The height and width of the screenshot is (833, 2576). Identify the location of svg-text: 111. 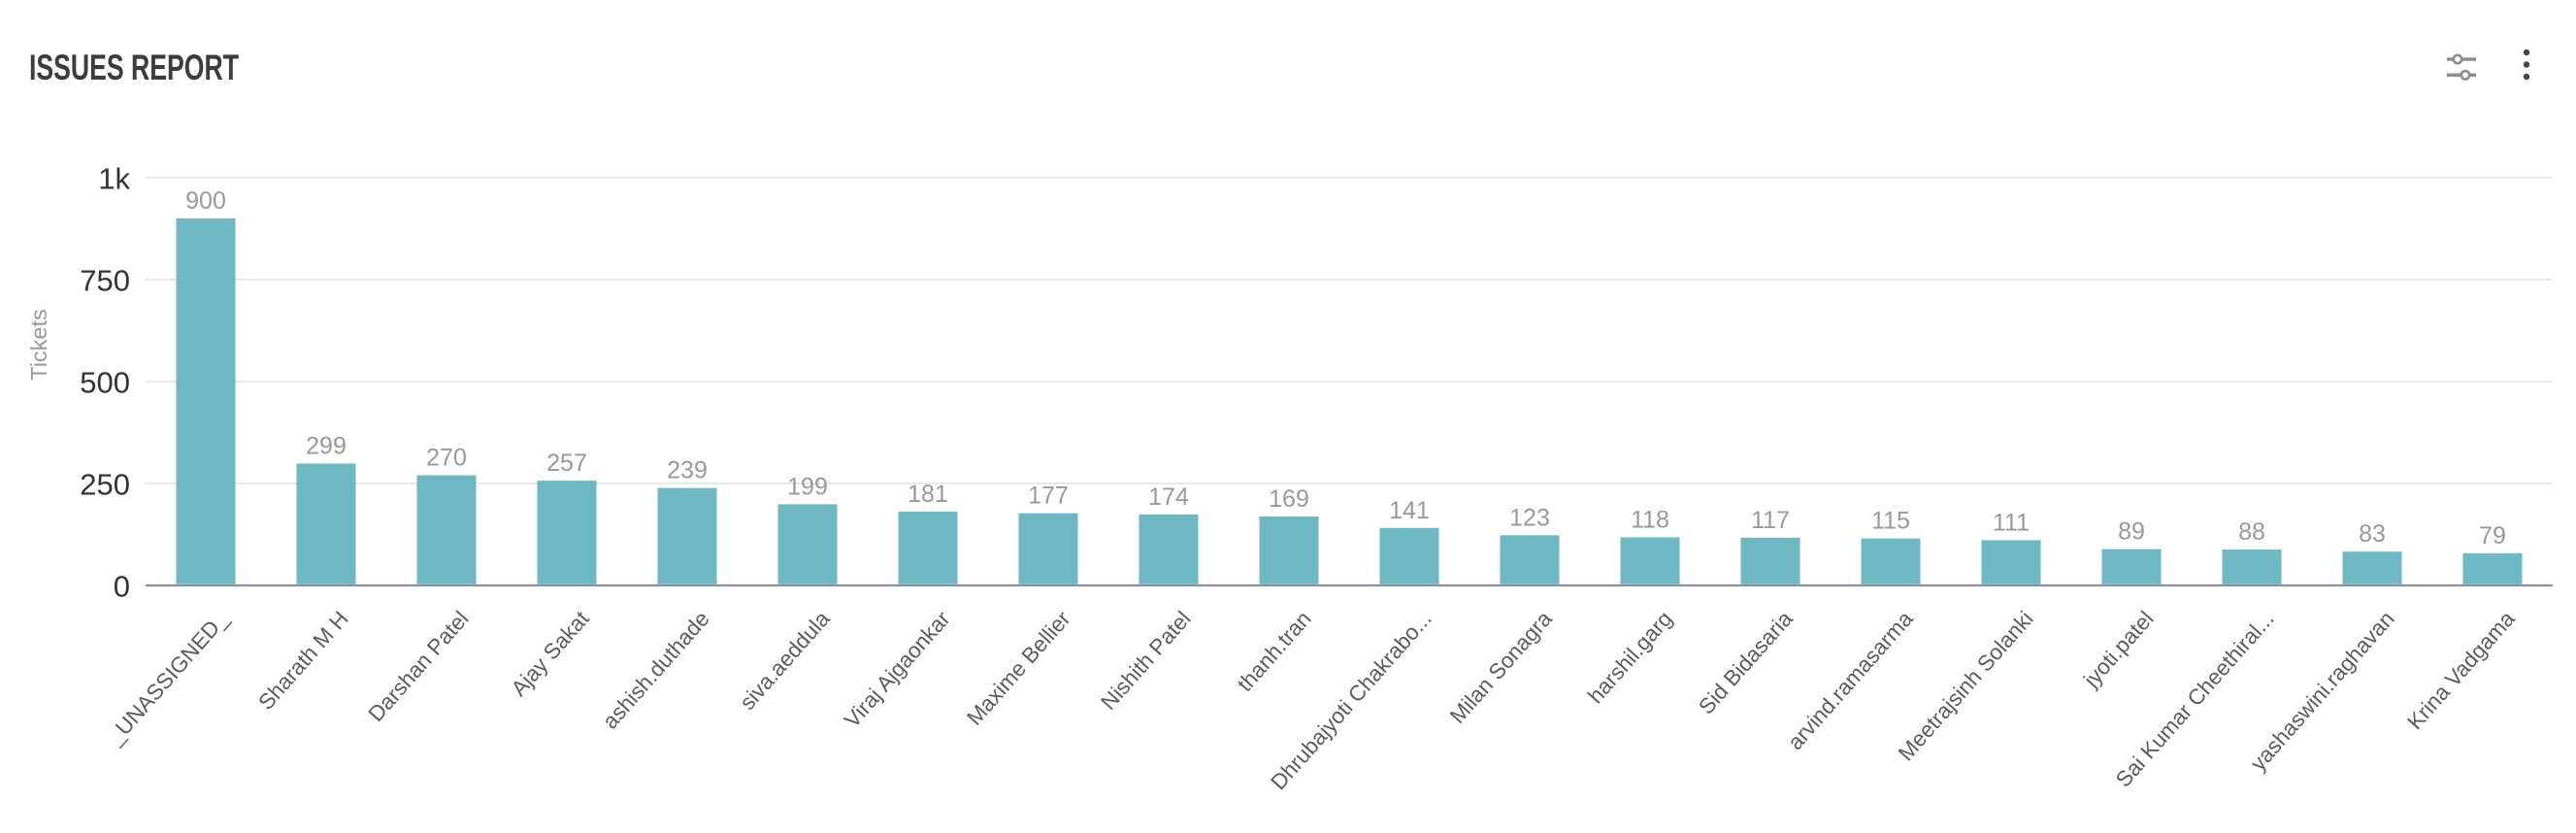
(2011, 522).